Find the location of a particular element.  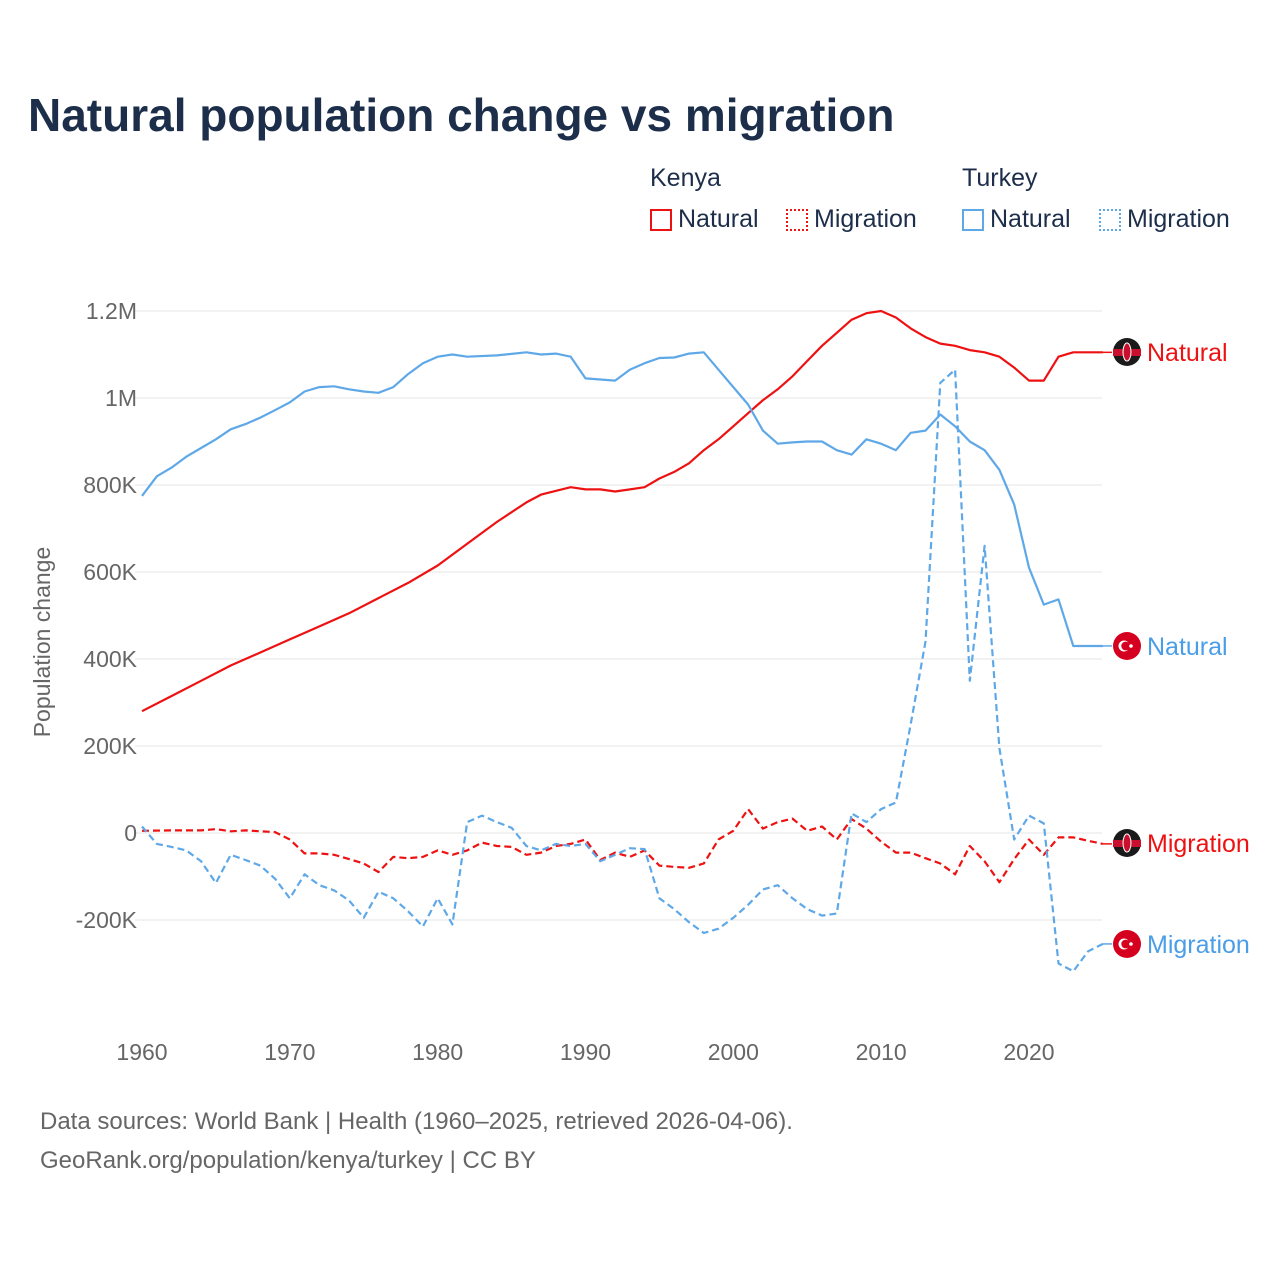

x-tick-label: 1990 is located at coordinates (585, 1052).